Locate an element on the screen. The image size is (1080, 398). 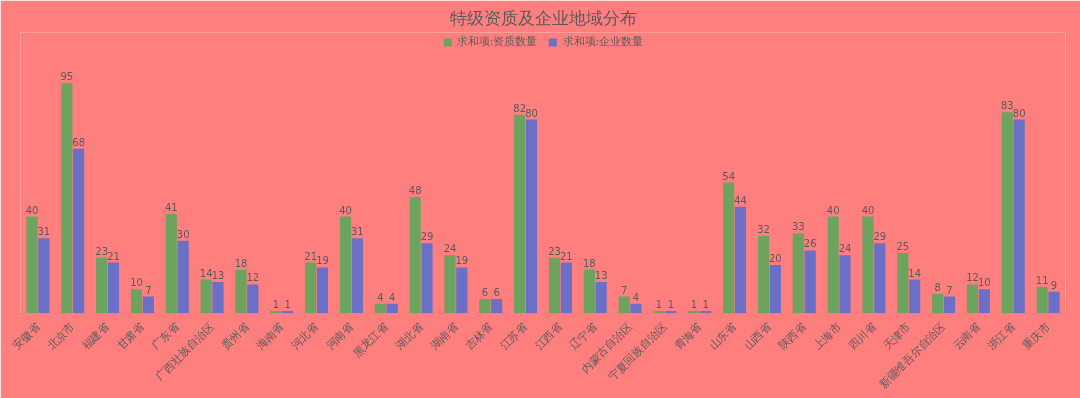
data-label: 32 is located at coordinates (763, 229).